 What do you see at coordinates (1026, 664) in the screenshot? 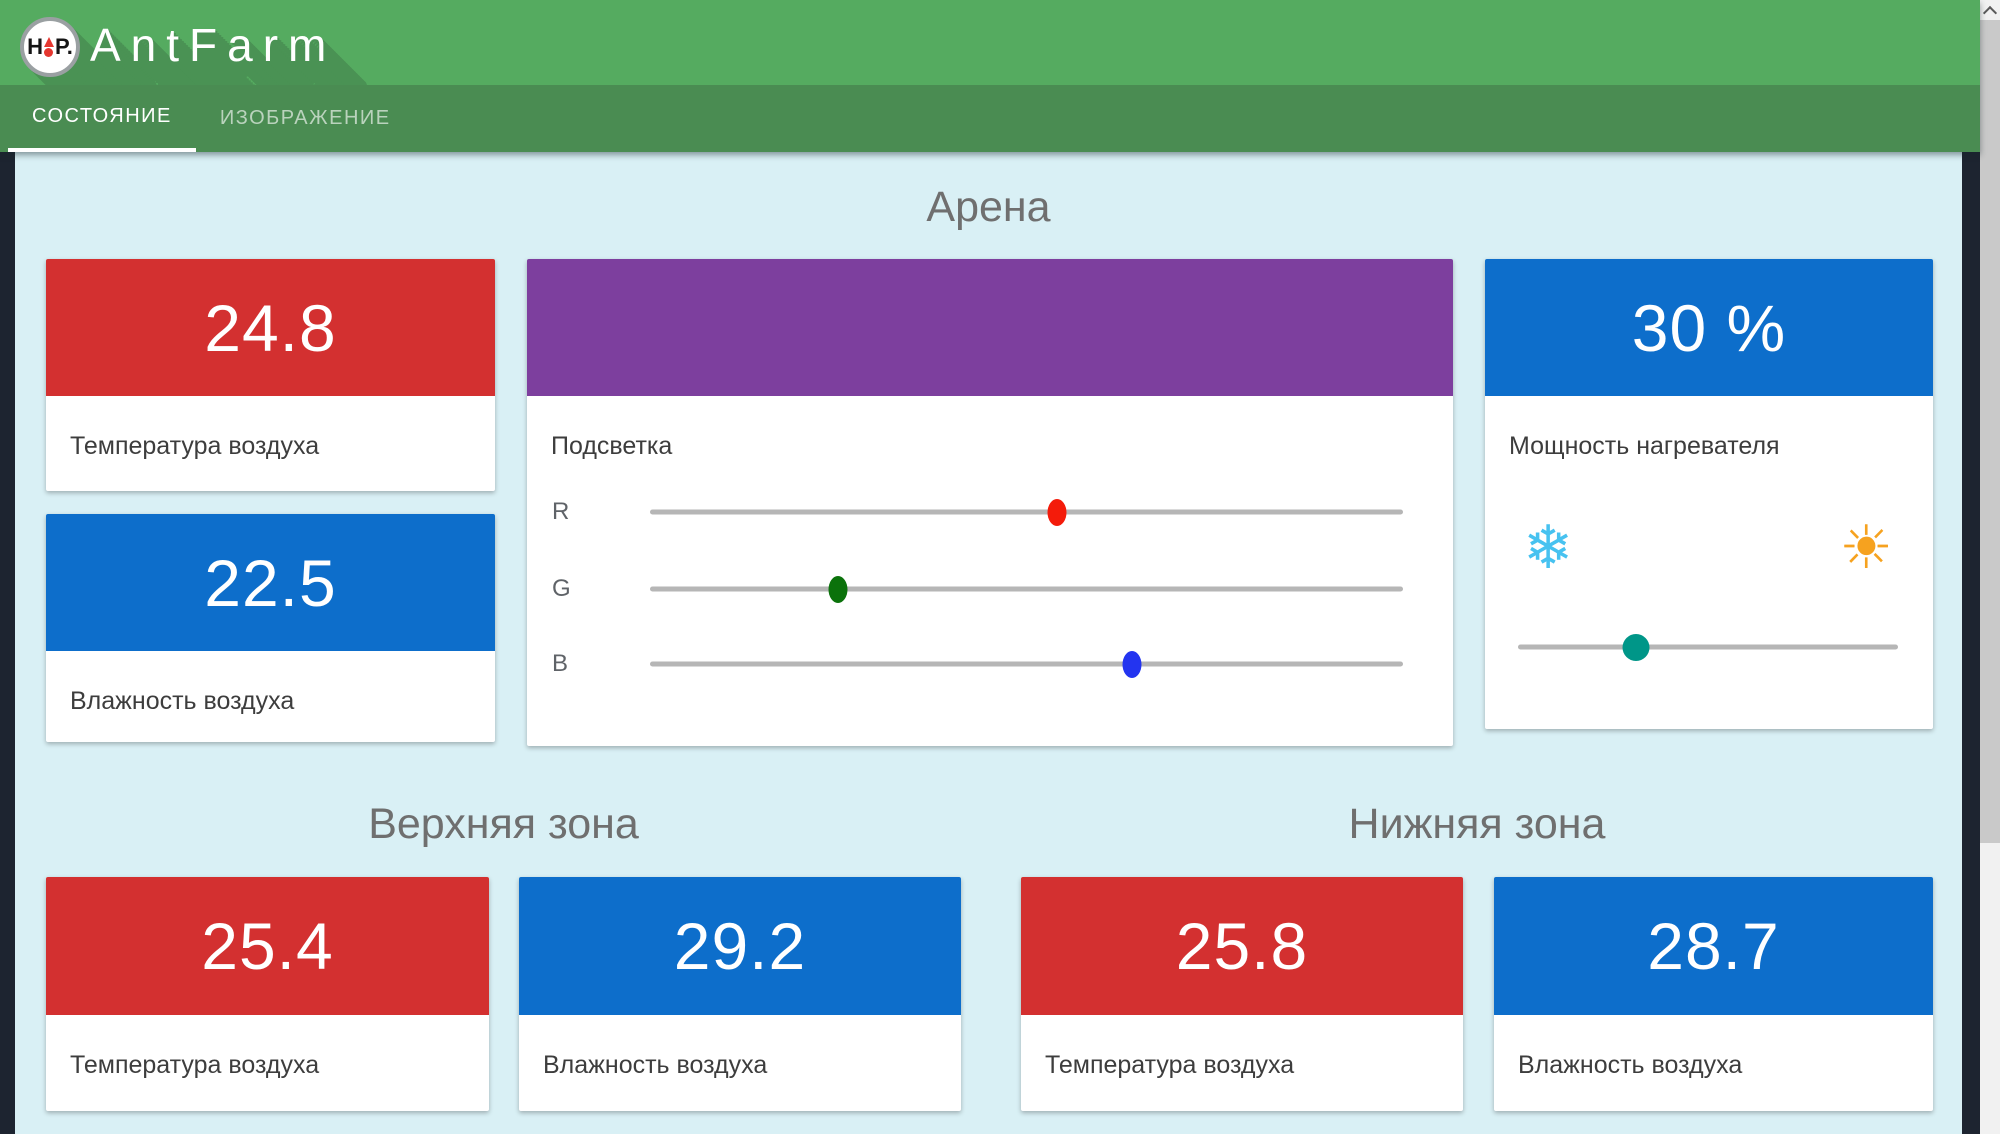
I see `channel-b-slider-track` at bounding box center [1026, 664].